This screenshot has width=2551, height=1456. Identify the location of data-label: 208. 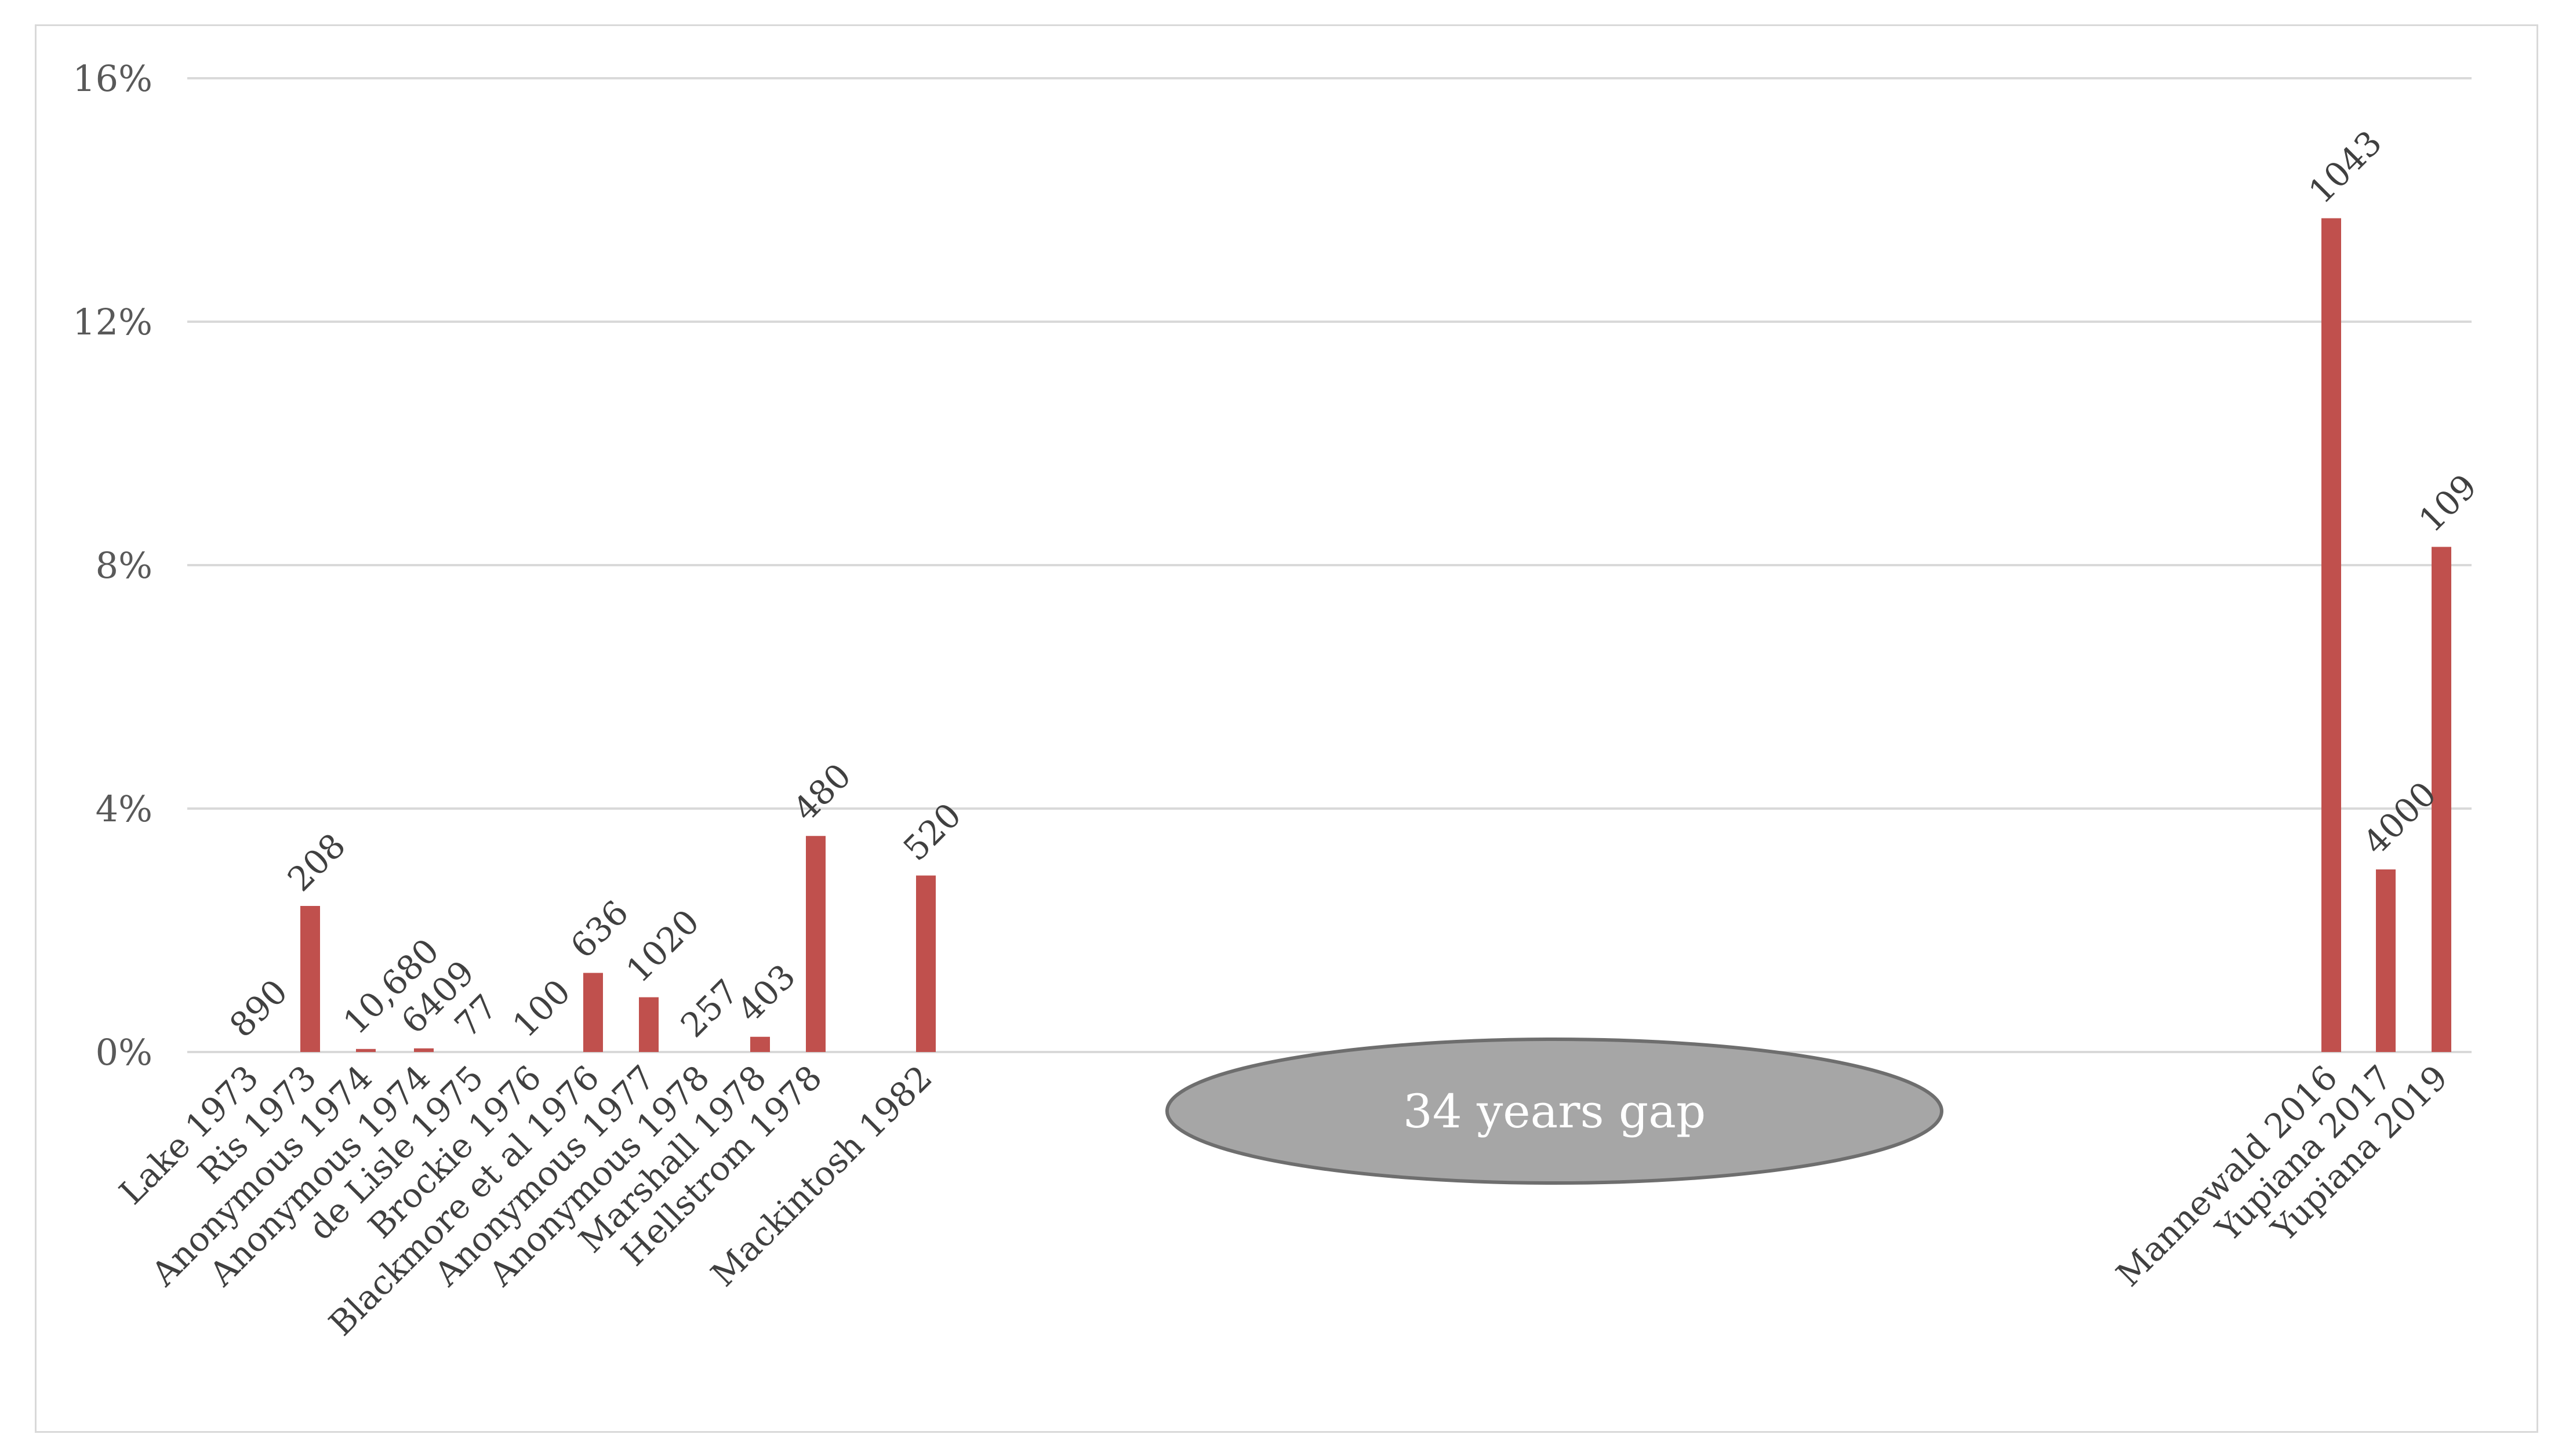
(316, 862).